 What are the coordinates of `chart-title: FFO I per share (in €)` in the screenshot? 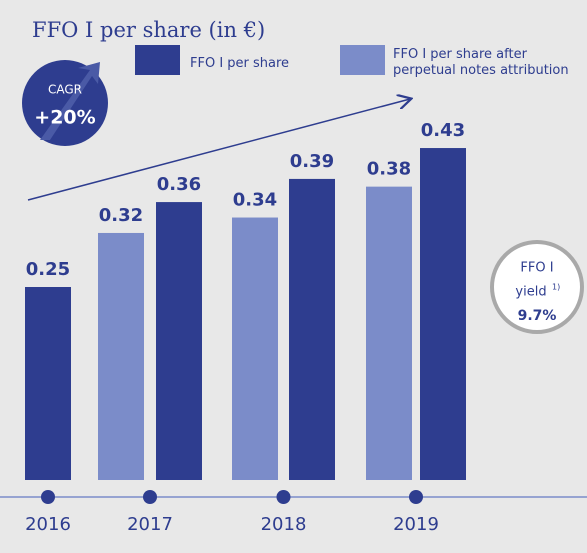 It's located at (149, 30).